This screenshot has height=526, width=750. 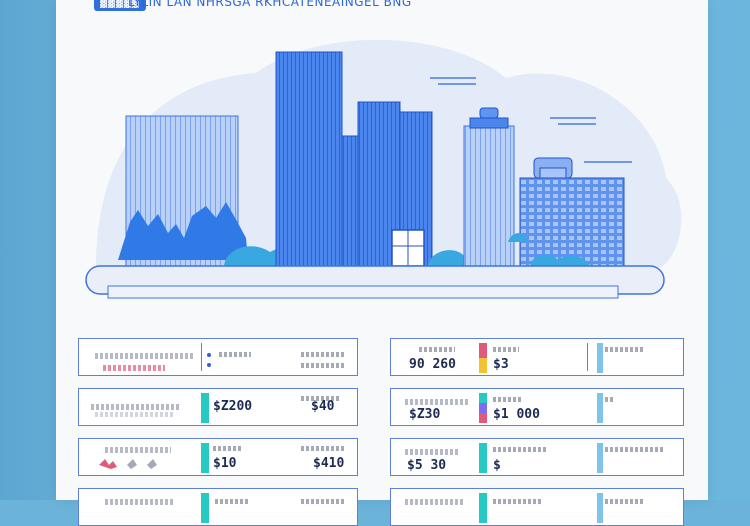 What do you see at coordinates (132, 464) in the screenshot?
I see `legend-icon` at bounding box center [132, 464].